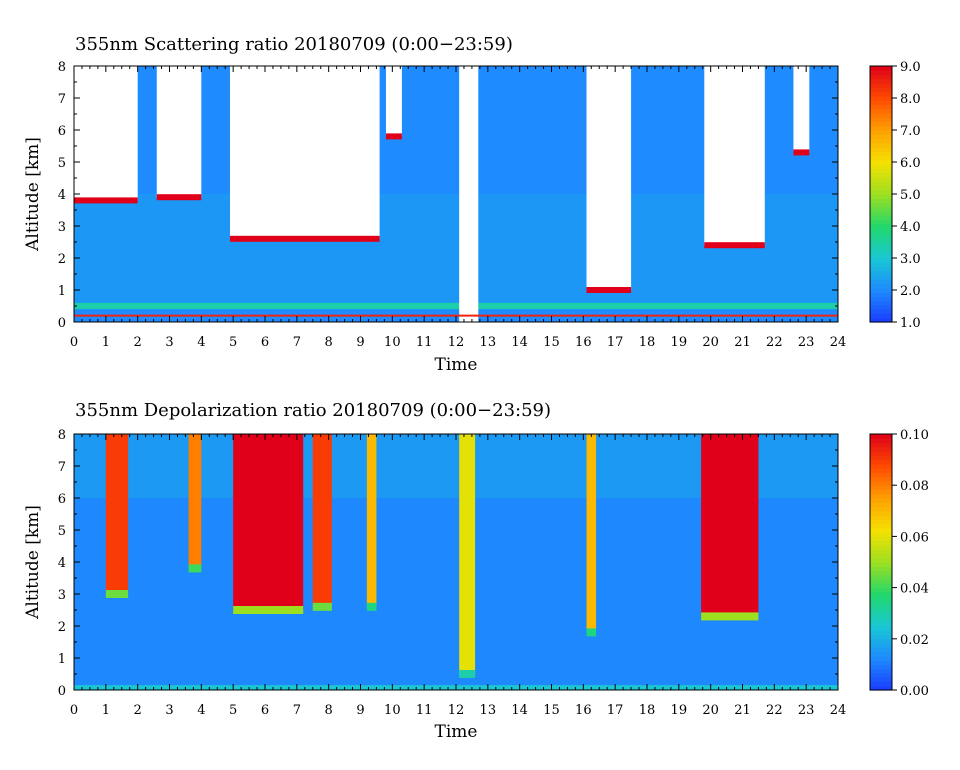 The height and width of the screenshot is (770, 960). What do you see at coordinates (456, 342) in the screenshot?
I see `x-tick-label: 12` at bounding box center [456, 342].